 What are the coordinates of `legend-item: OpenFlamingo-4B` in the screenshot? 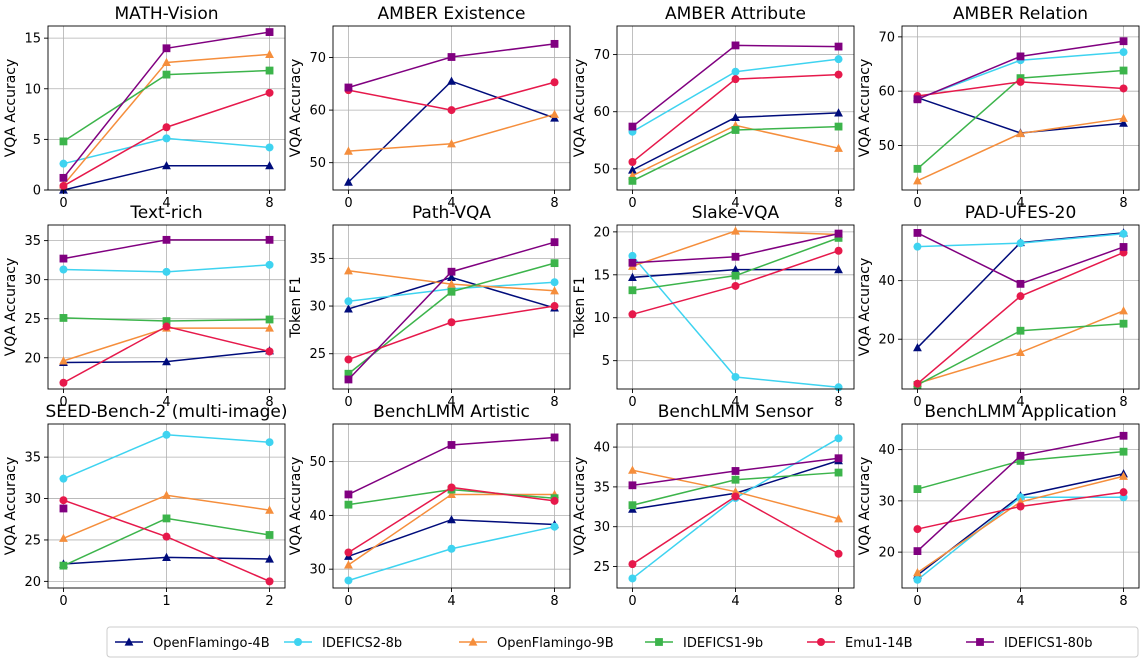 It's located at (192, 643).